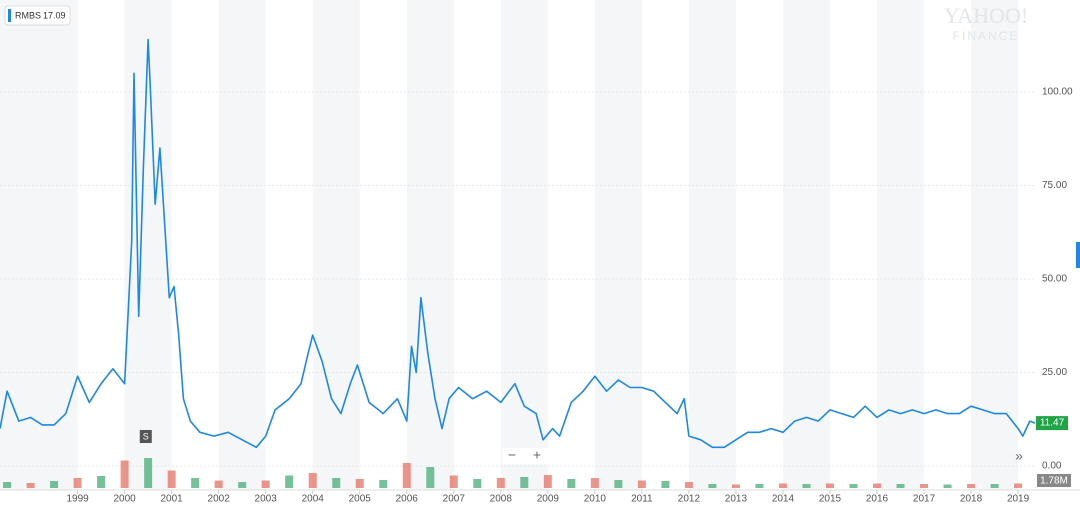 The height and width of the screenshot is (508, 1080). I want to click on y-tick-label: 25.00, so click(1054, 372).